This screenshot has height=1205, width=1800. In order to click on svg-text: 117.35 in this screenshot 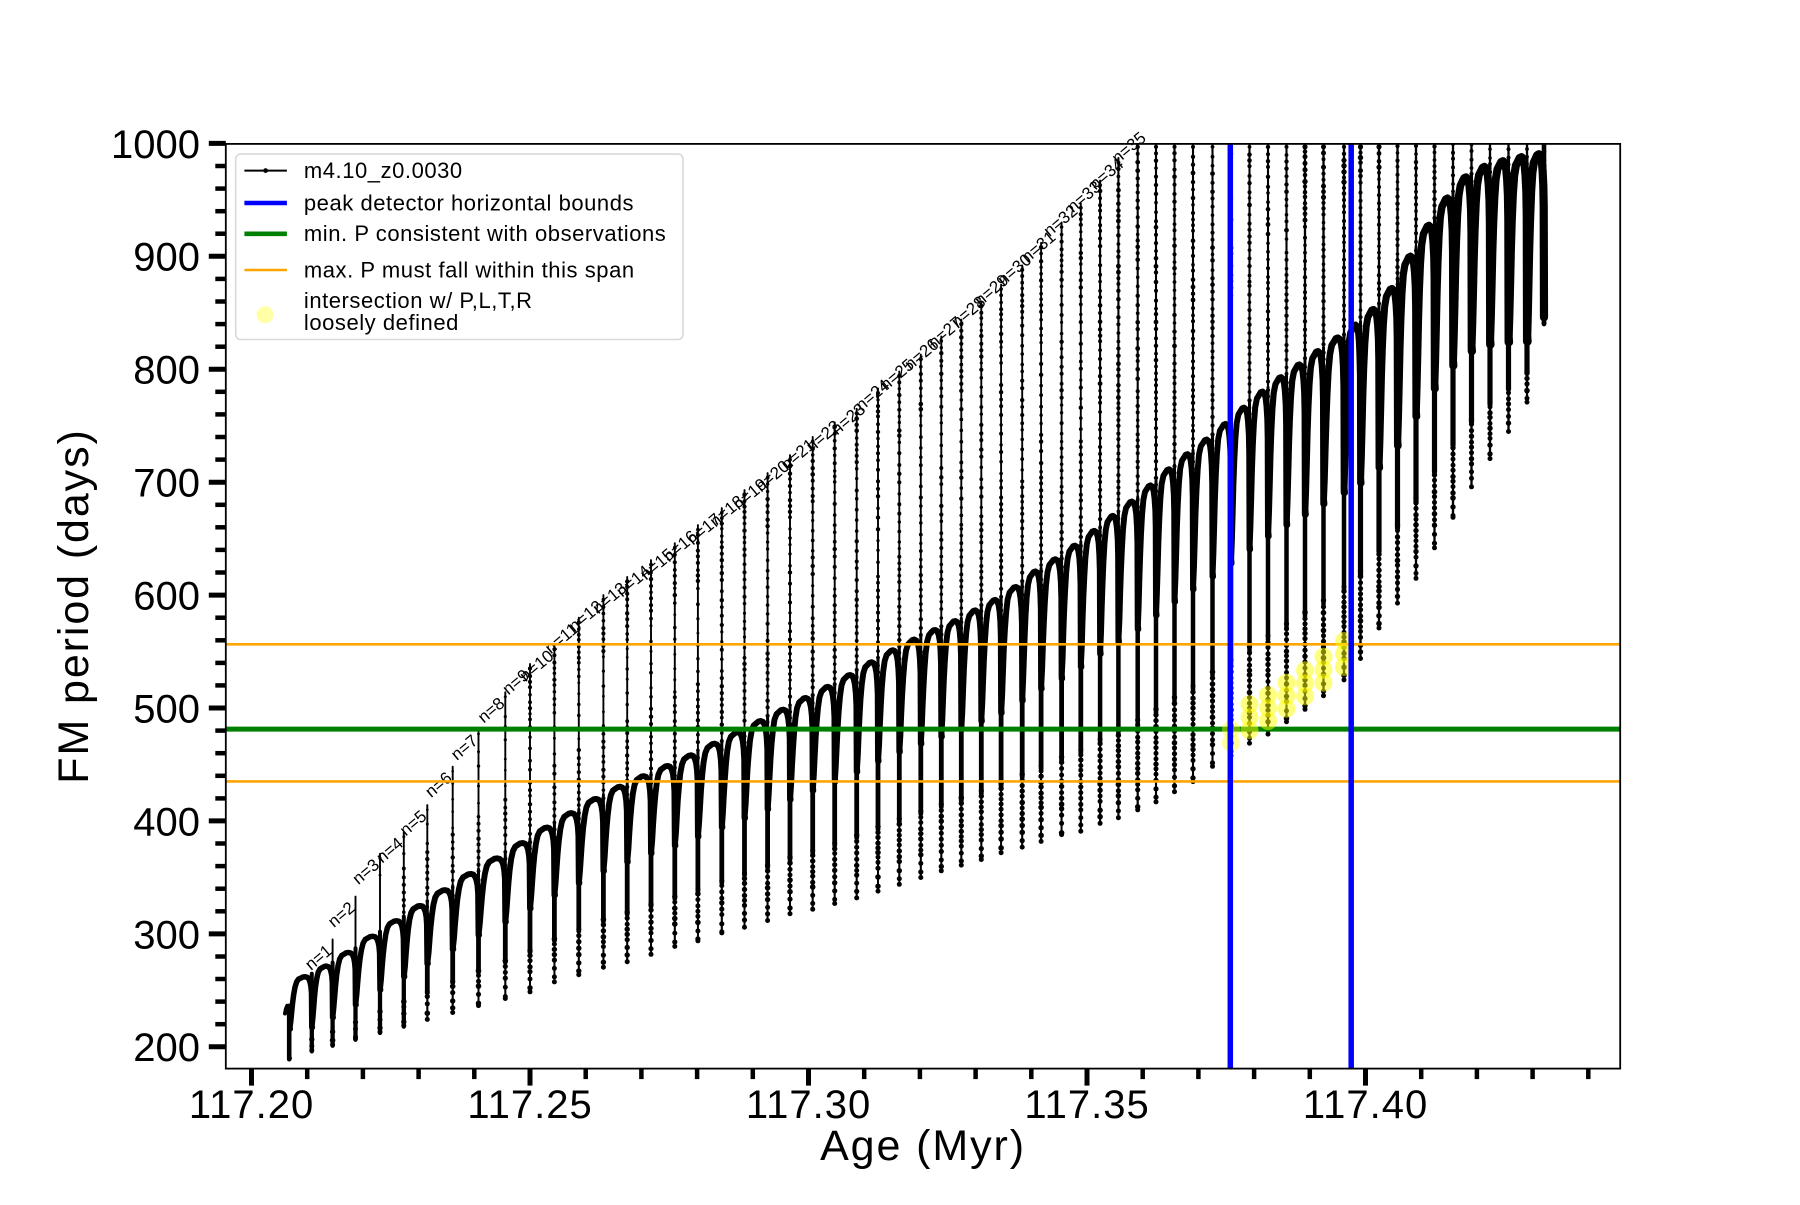, I will do `click(1086, 1105)`.